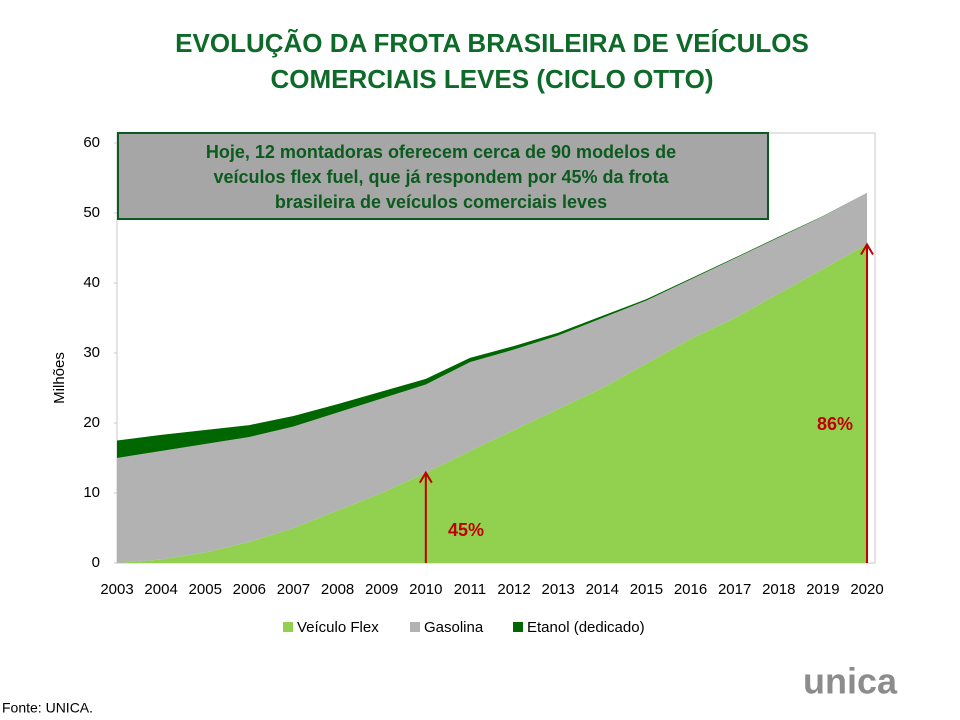 The image size is (960, 720). I want to click on x-tick-label: 2006, so click(249, 589).